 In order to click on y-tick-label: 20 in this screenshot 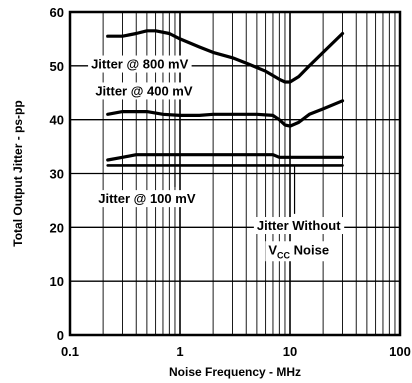, I will do `click(57, 227)`.